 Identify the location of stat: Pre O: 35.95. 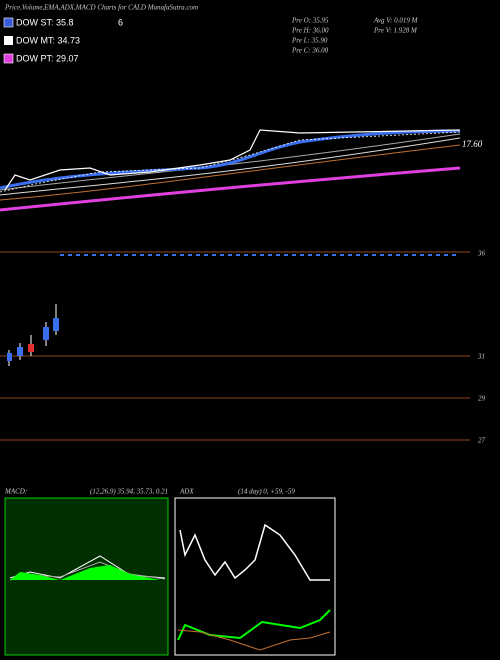
(310, 21).